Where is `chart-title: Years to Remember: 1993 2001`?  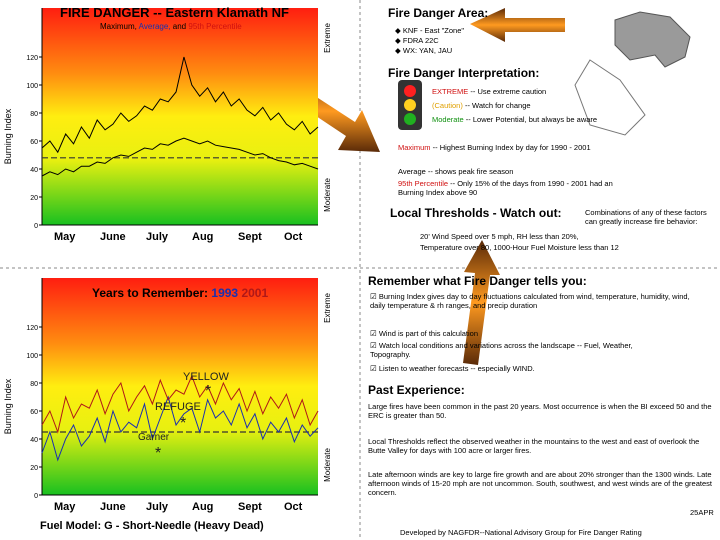 chart-title: Years to Remember: 1993 2001 is located at coordinates (180, 293).